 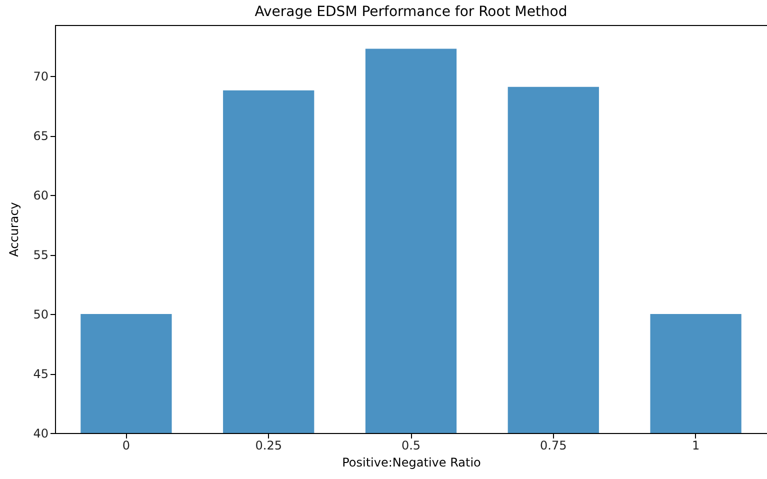 I want to click on y-tick-label: 70, so click(x=40, y=77).